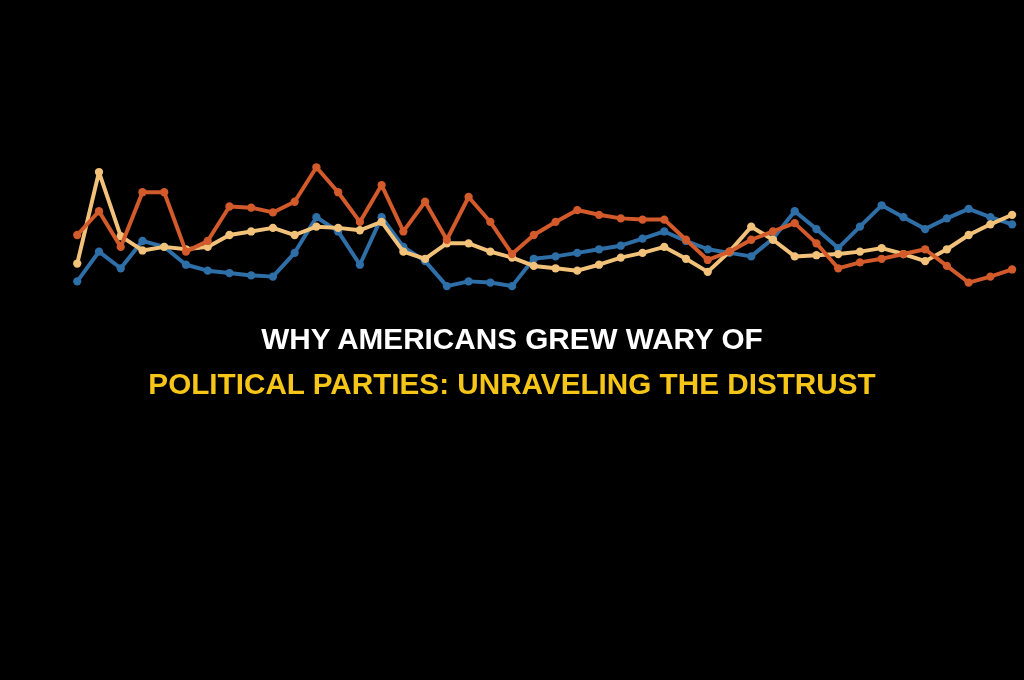 Image resolution: width=1024 pixels, height=680 pixels. What do you see at coordinates (512, 361) in the screenshot?
I see `text: WHY AMERICANS GREW WARY OF POLITICAL PARTIES: UNRAVELING THE DISTRUST` at bounding box center [512, 361].